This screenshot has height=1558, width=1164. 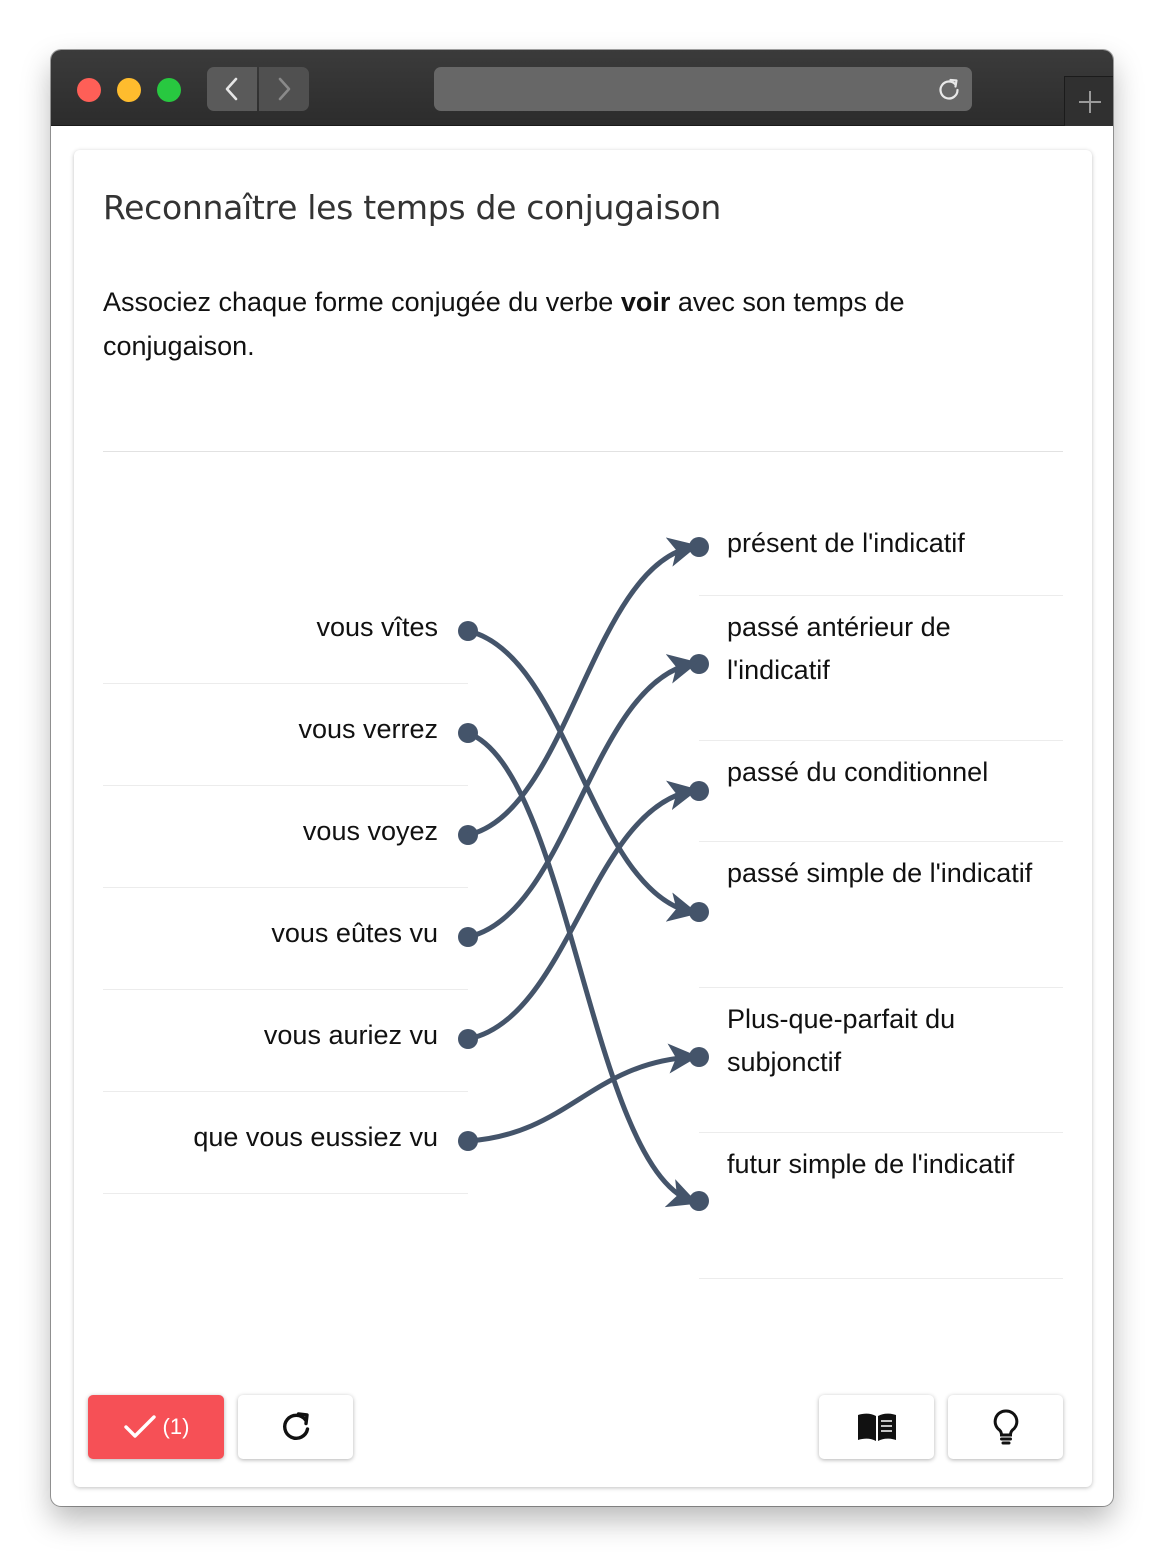 I want to click on left-item-label: vous voyez, so click(x=370, y=831).